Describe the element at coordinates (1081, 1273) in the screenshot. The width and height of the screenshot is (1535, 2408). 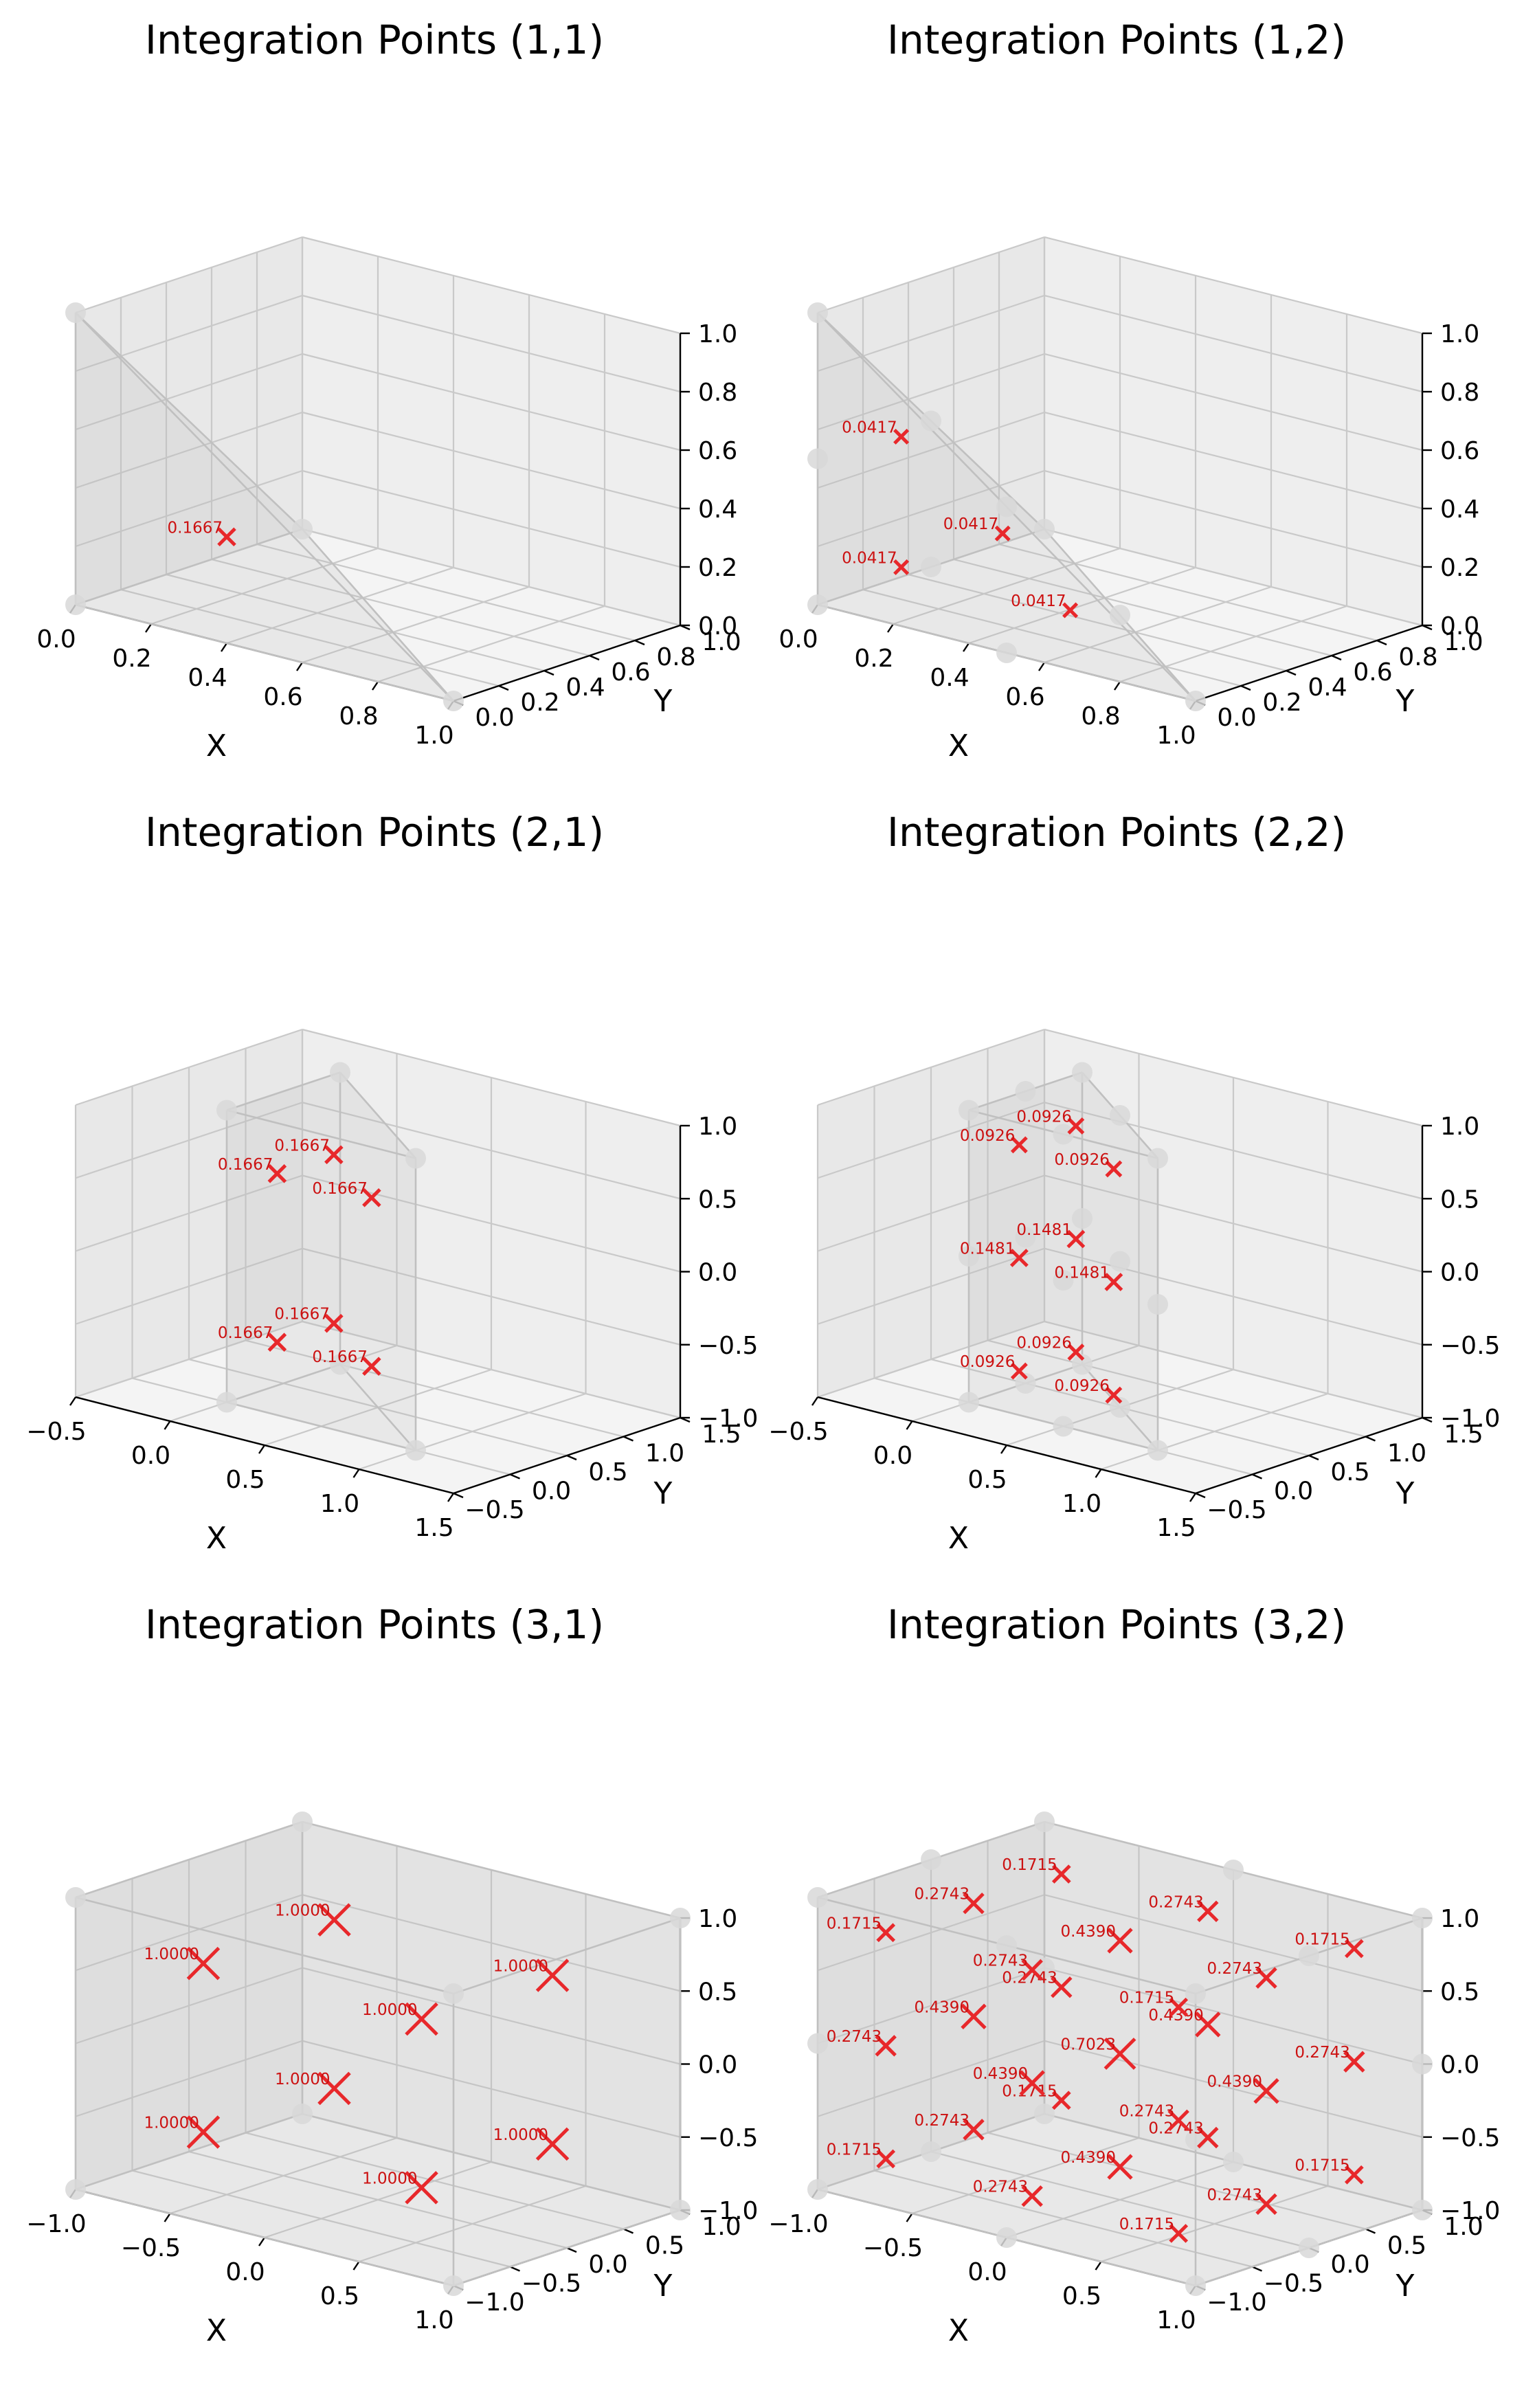
I see `weight-label: 0.1481` at that location.